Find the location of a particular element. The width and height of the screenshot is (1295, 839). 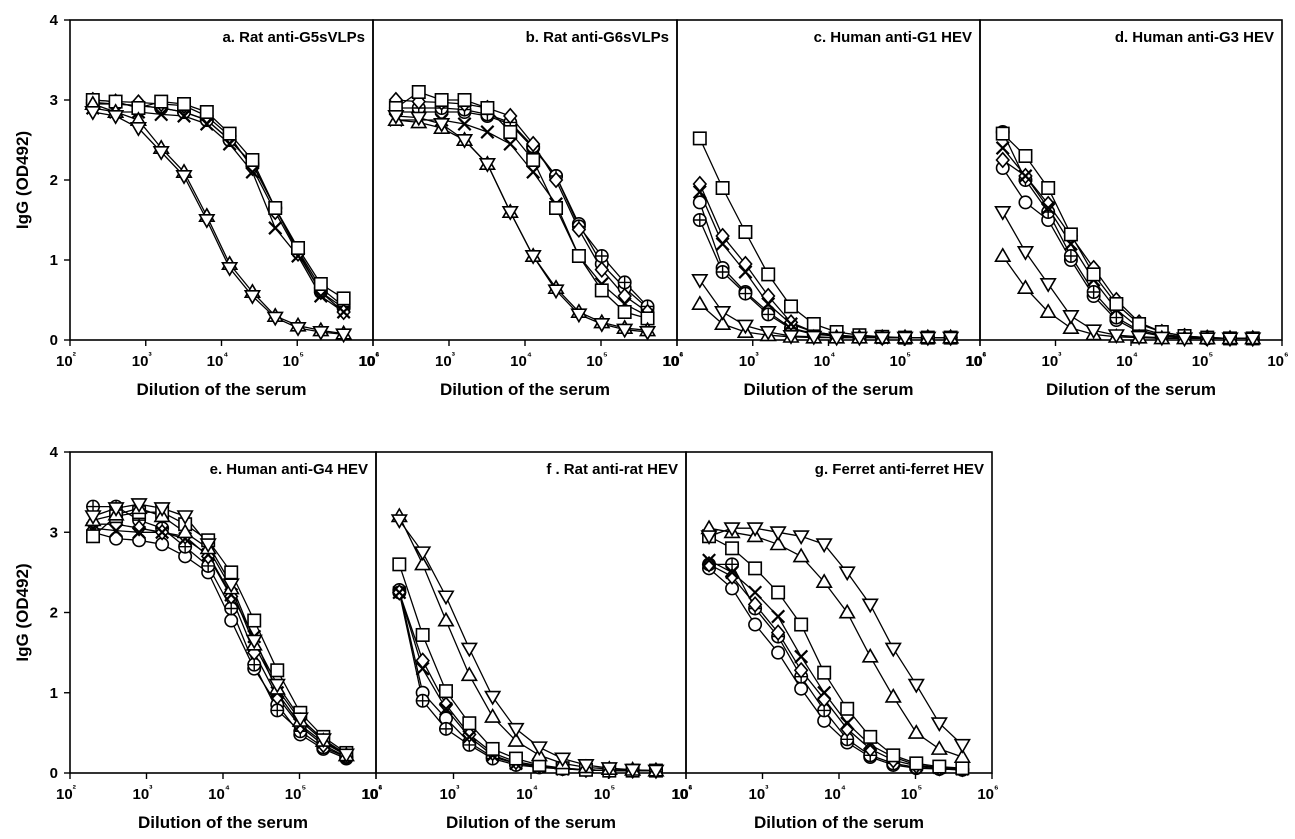

series-diamond is located at coordinates (1127, 249).